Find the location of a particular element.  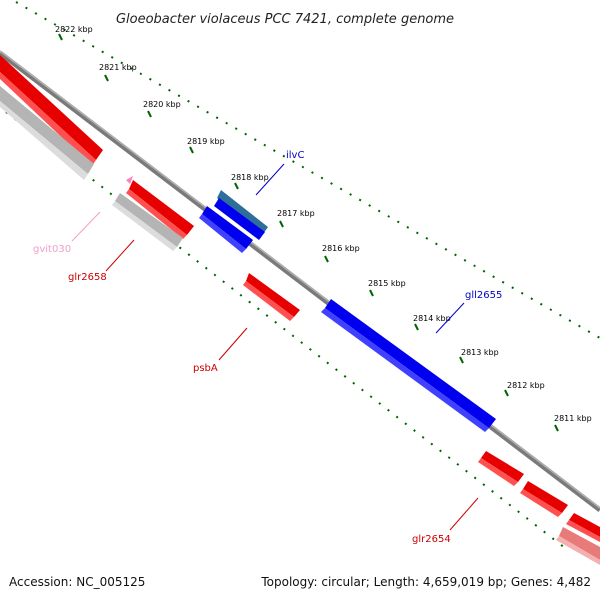

gene-label-ilvC: ilvC is located at coordinates (295, 155).